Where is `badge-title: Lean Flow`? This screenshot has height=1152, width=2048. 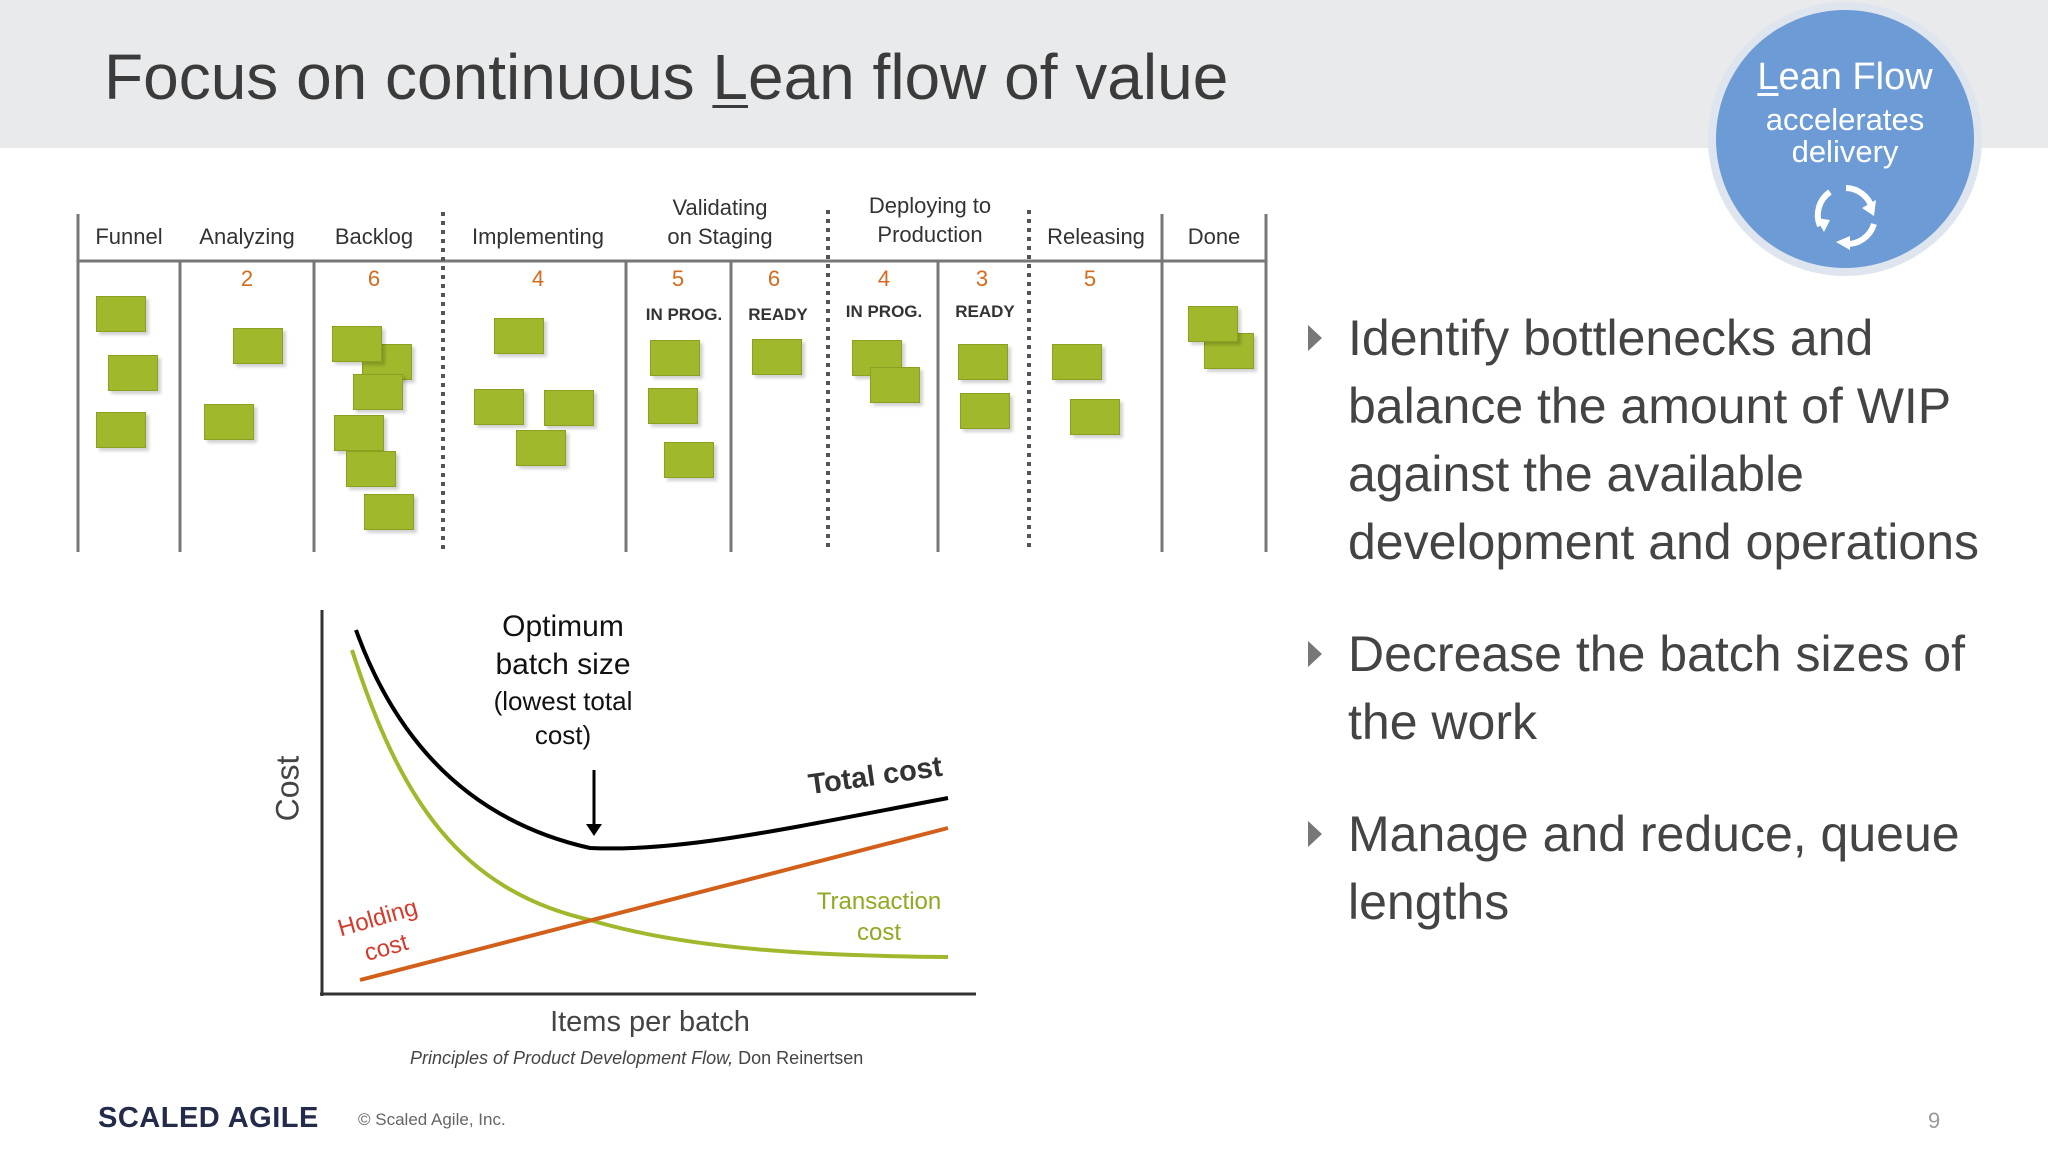 badge-title: Lean Flow is located at coordinates (1845, 77).